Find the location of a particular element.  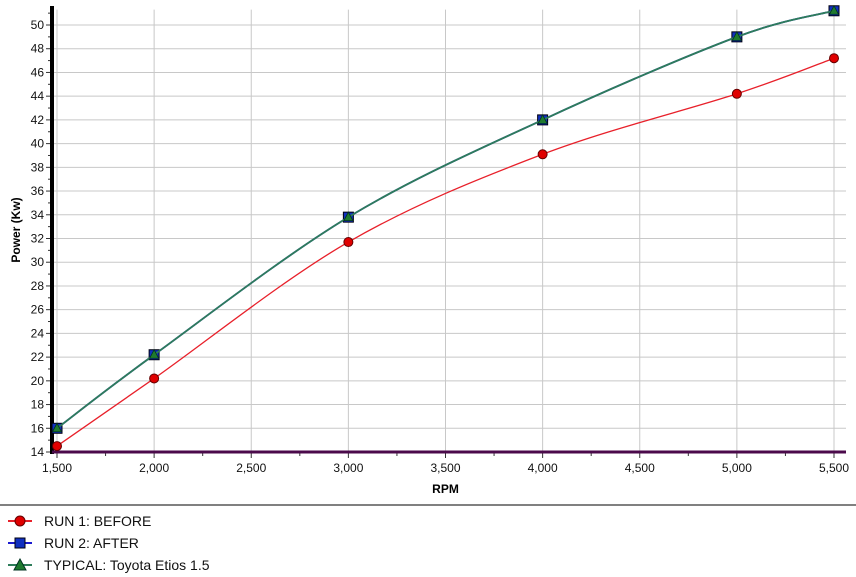

x-tick-label: 5,500 is located at coordinates (834, 468).